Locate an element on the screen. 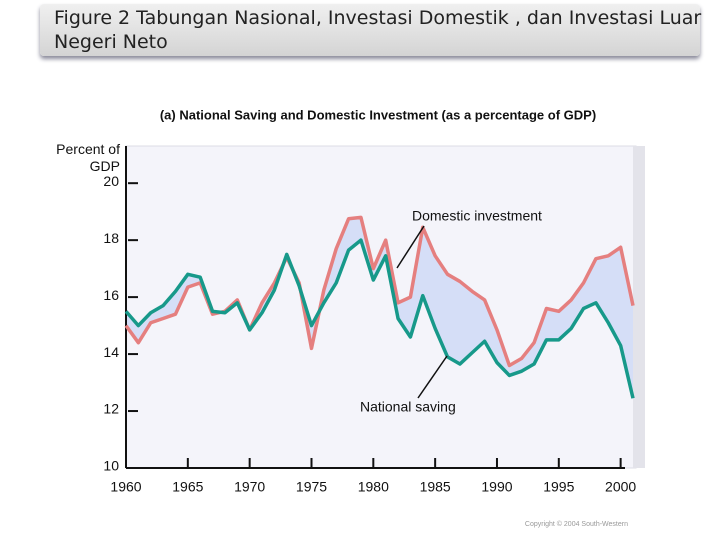 This screenshot has width=720, height=540. y-axis-label: Percent of GDP is located at coordinates (88, 157).